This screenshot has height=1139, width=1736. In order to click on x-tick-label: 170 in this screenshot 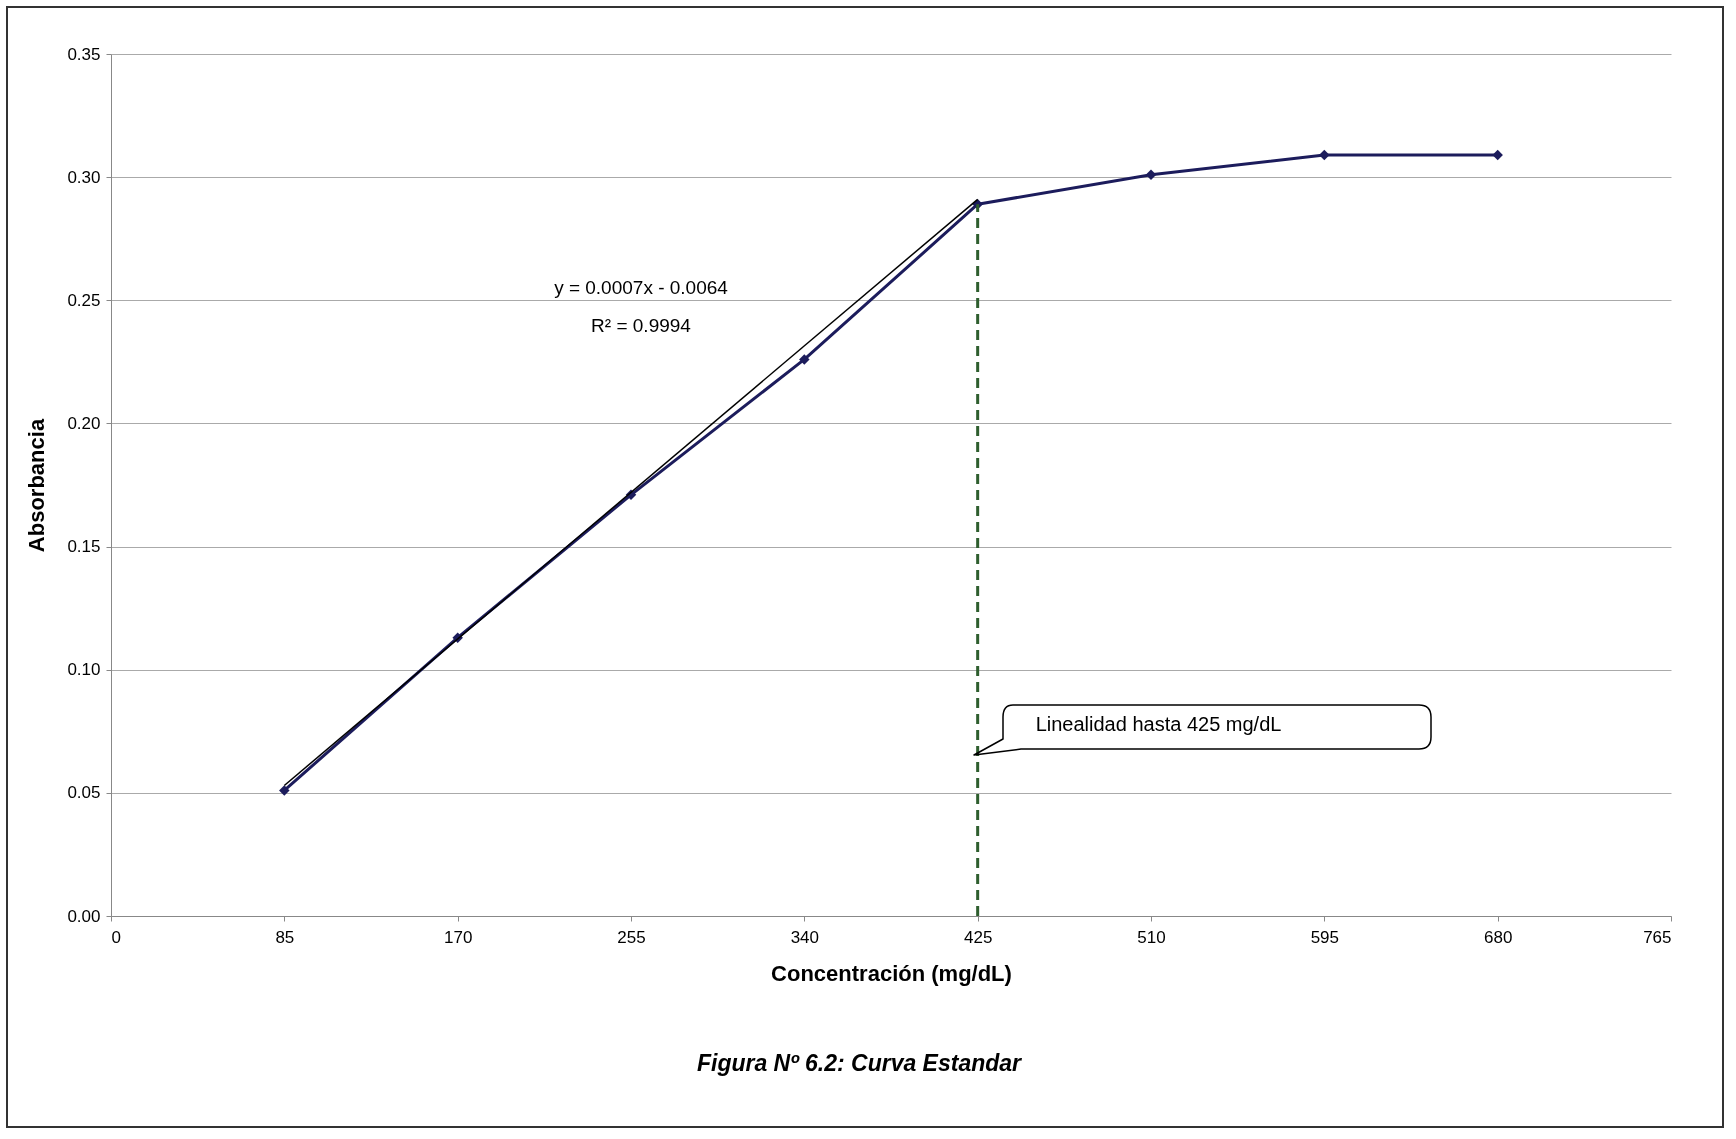, I will do `click(458, 937)`.